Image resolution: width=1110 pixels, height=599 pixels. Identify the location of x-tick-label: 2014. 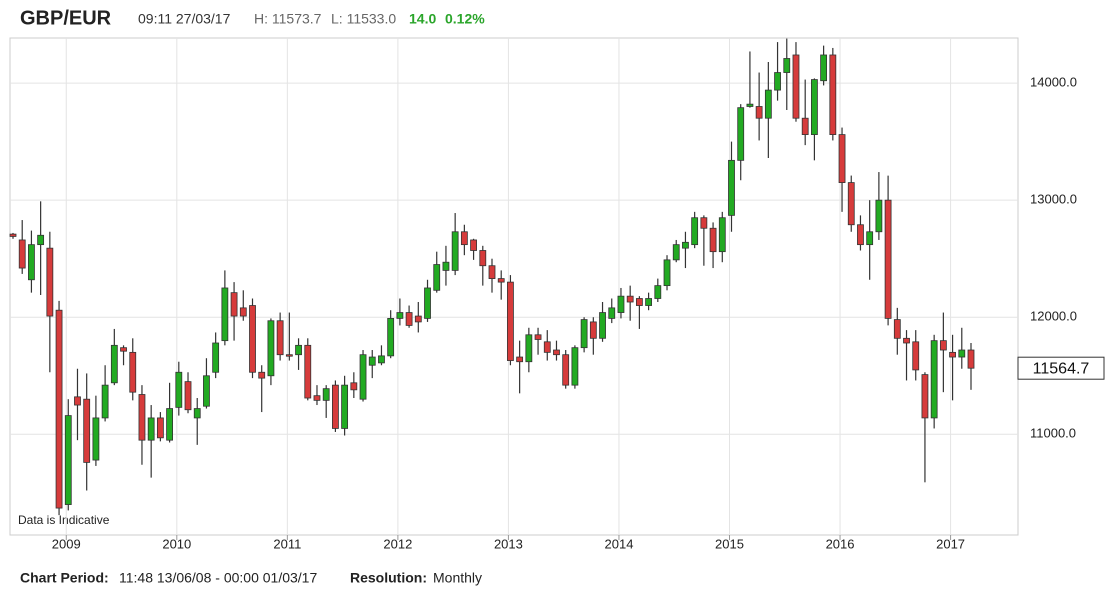
(619, 543).